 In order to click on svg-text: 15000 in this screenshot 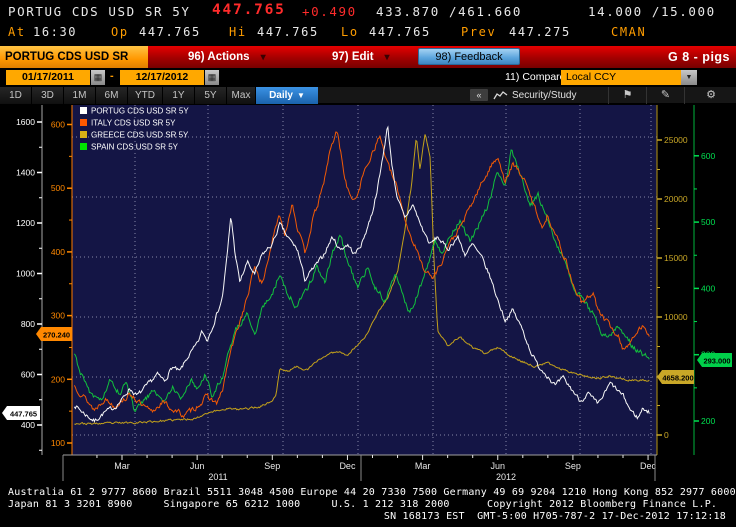, I will do `click(676, 258)`.